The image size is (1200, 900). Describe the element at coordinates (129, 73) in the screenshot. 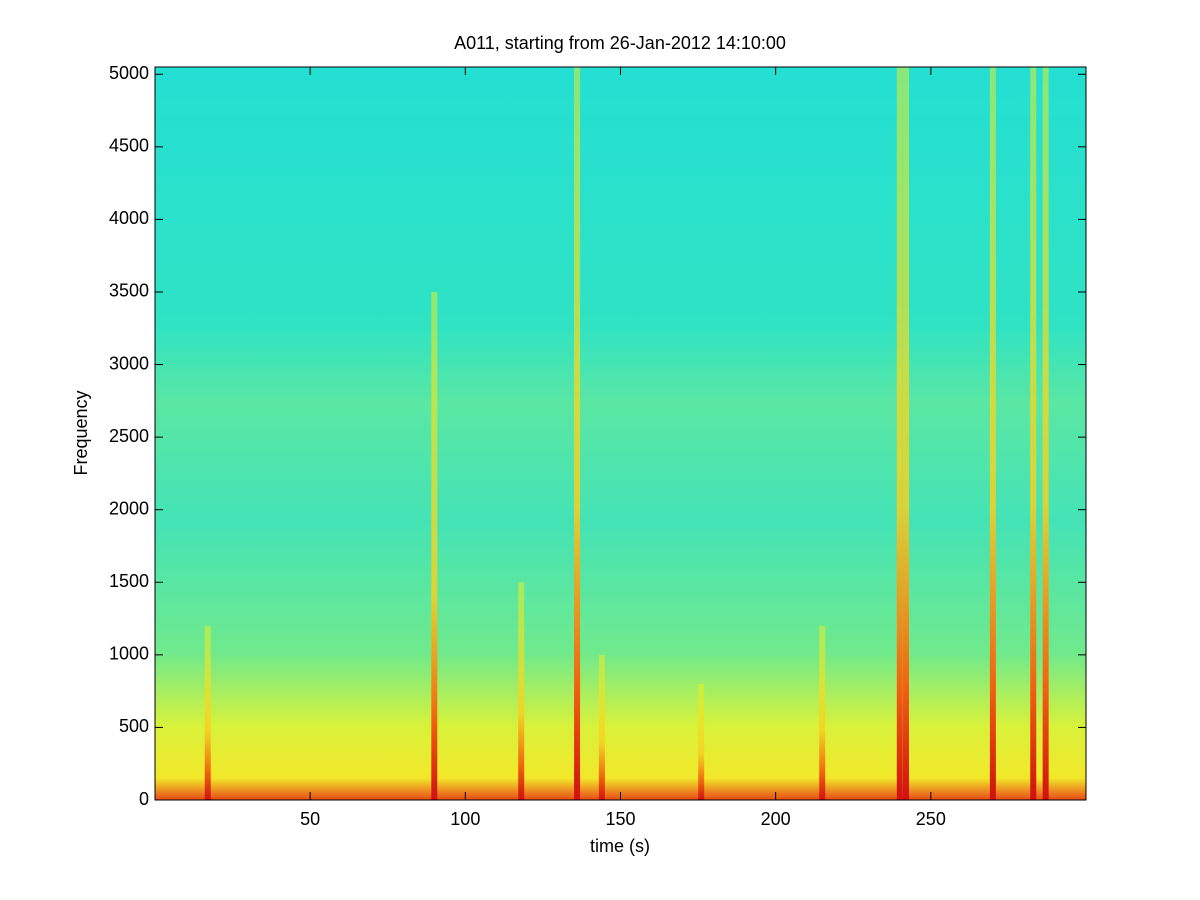

I see `y-tick-label: 5000` at that location.